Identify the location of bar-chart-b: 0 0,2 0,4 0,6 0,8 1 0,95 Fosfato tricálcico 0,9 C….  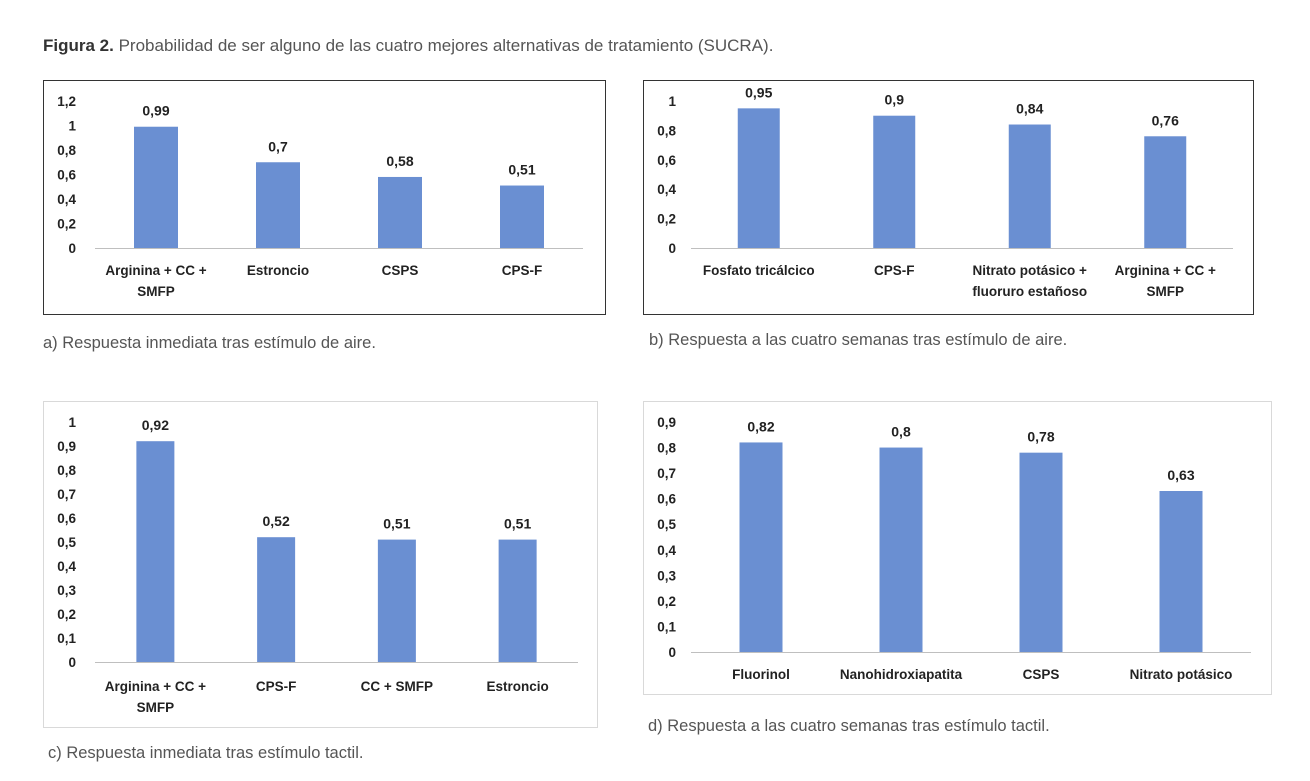
(948, 197).